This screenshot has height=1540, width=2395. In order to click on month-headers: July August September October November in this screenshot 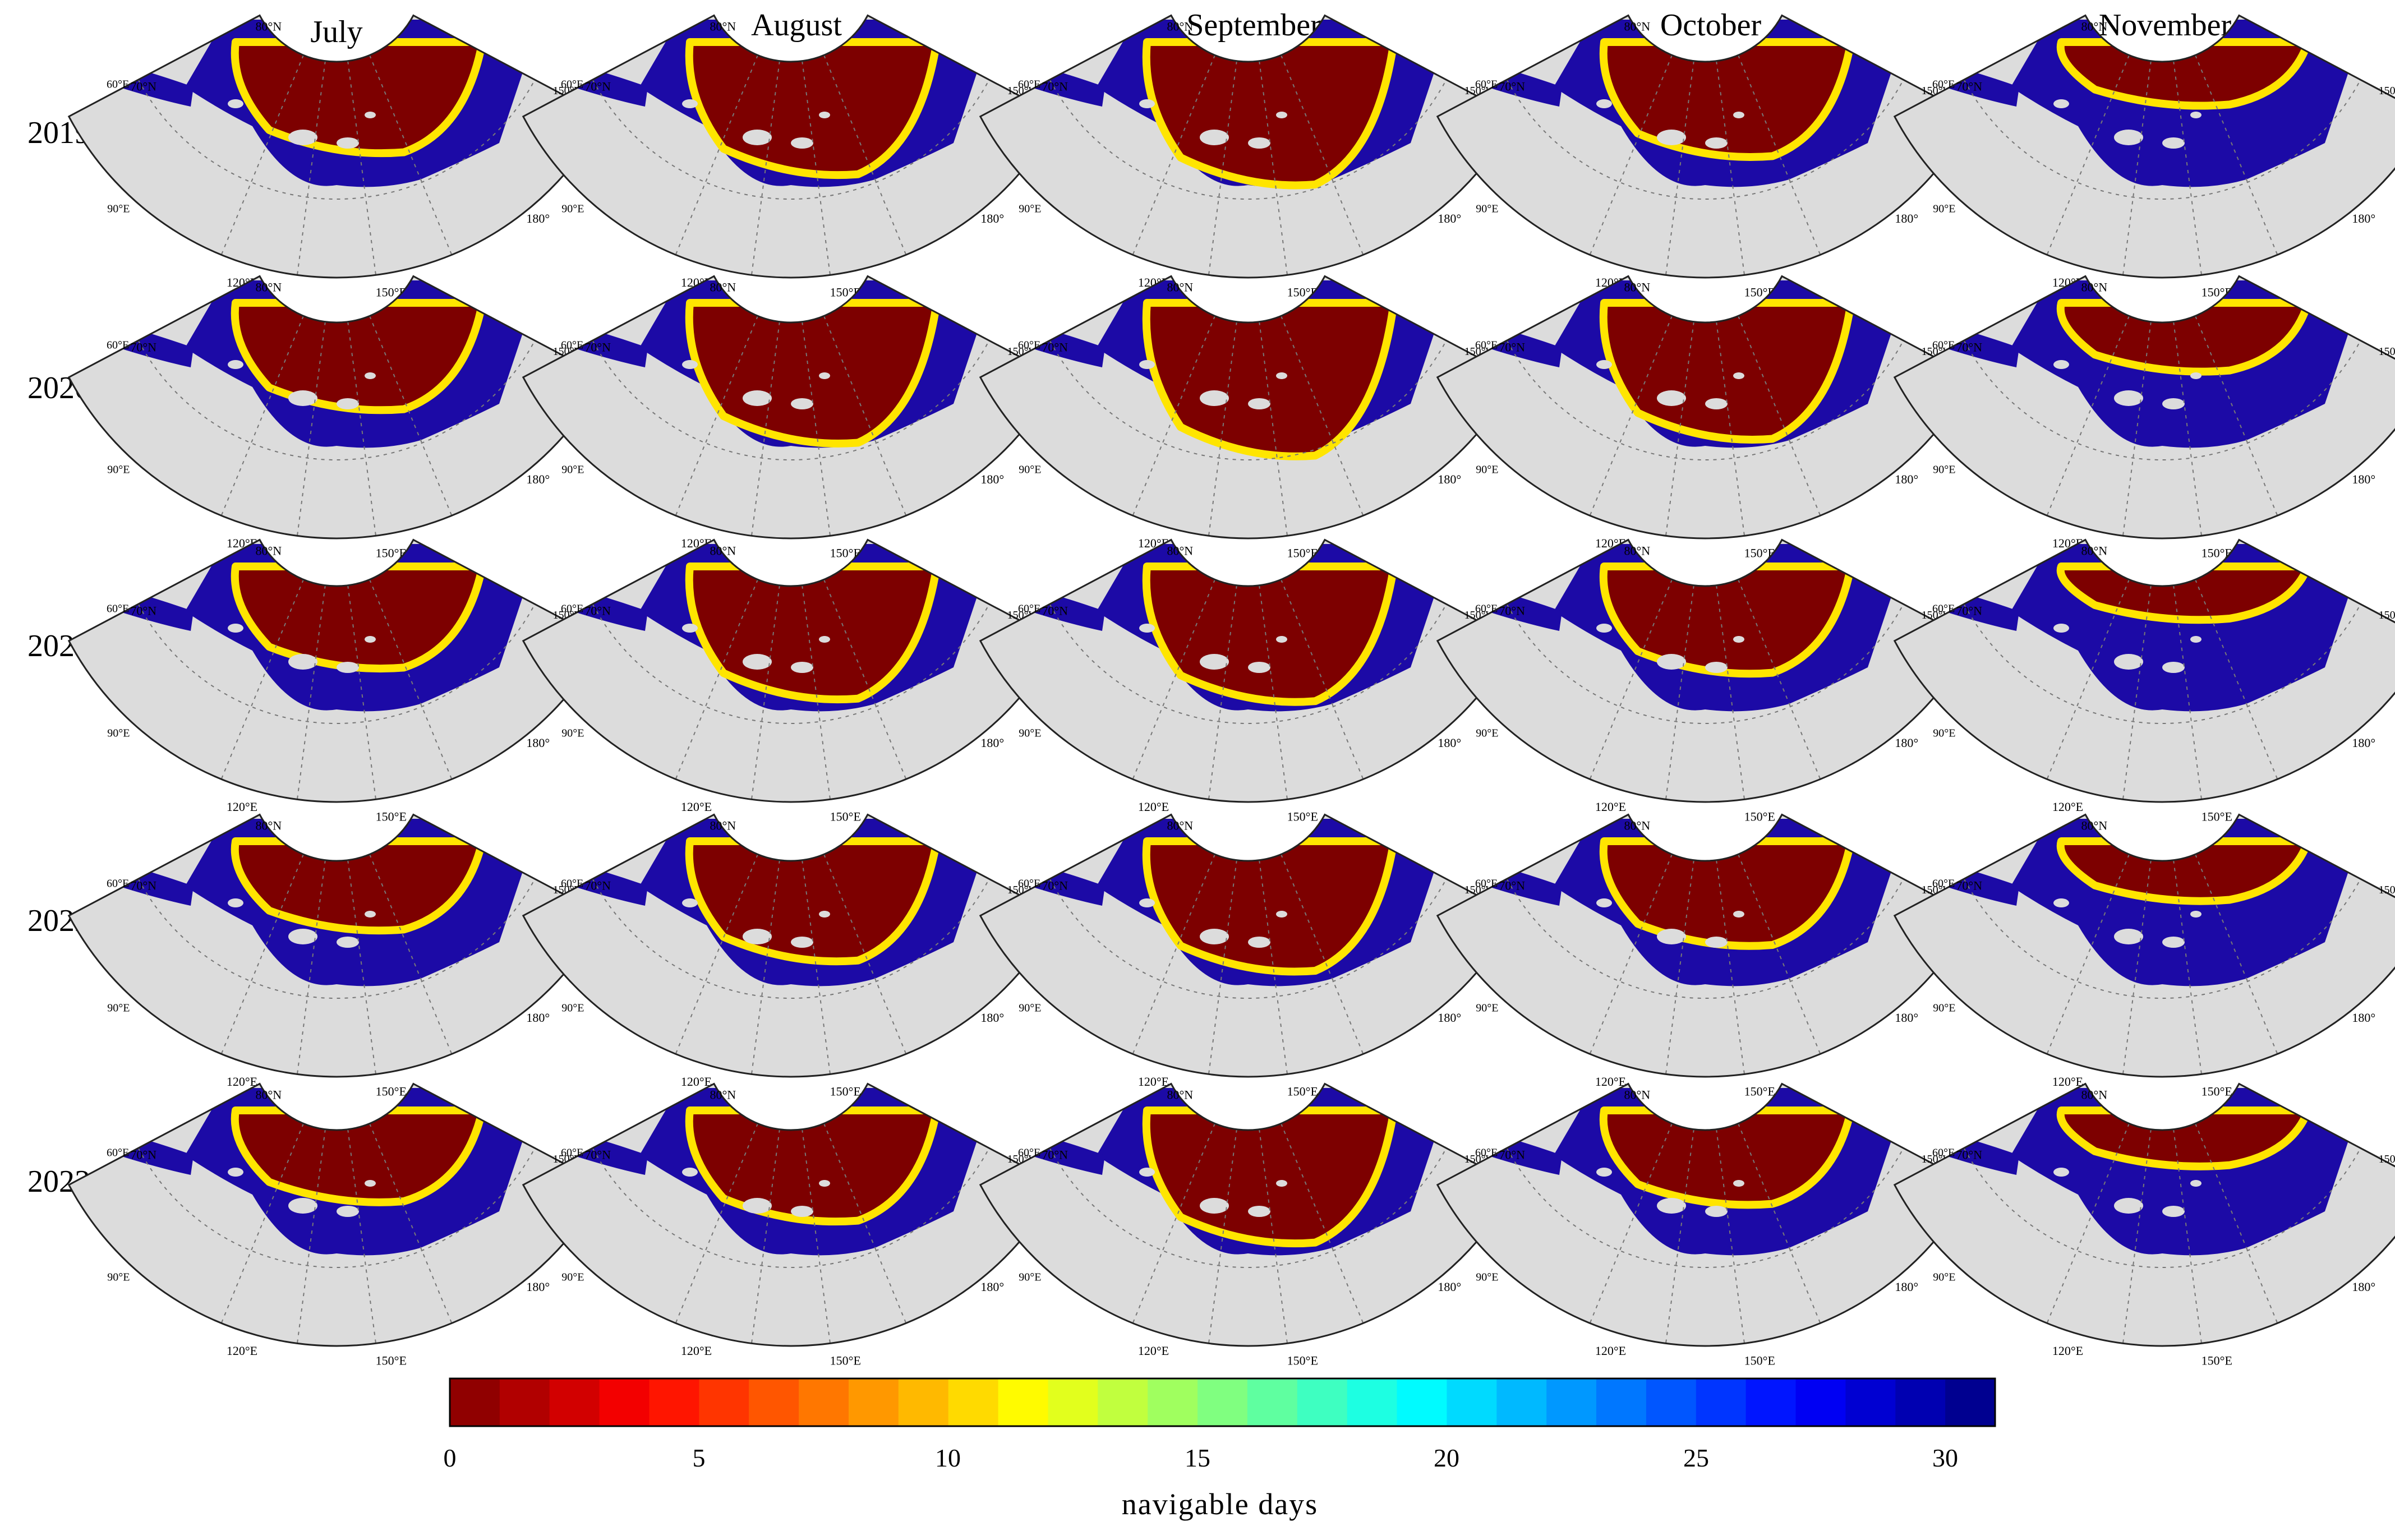, I will do `click(1270, 28)`.